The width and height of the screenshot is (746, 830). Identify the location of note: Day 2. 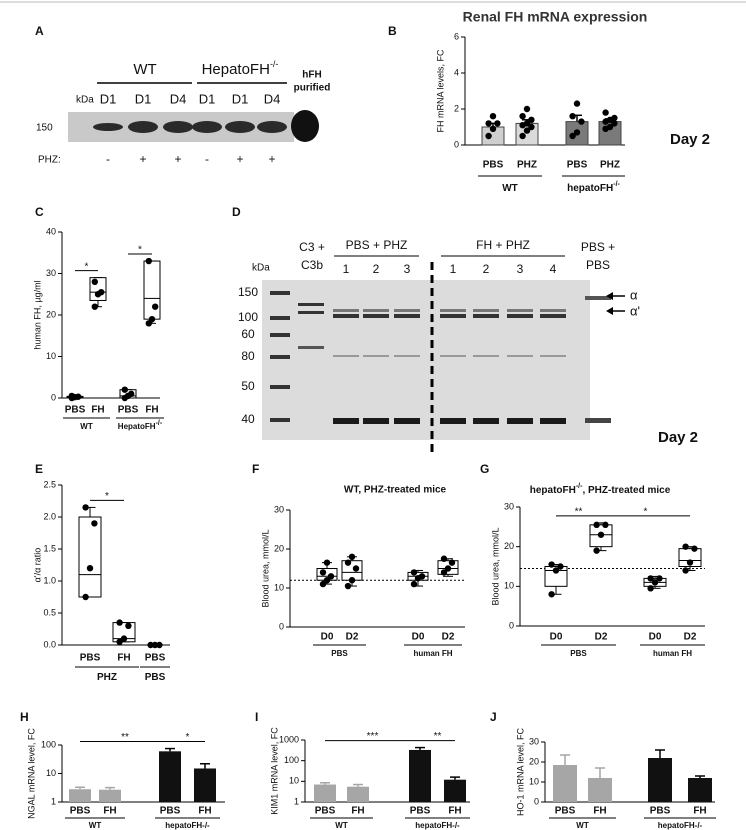
(678, 437).